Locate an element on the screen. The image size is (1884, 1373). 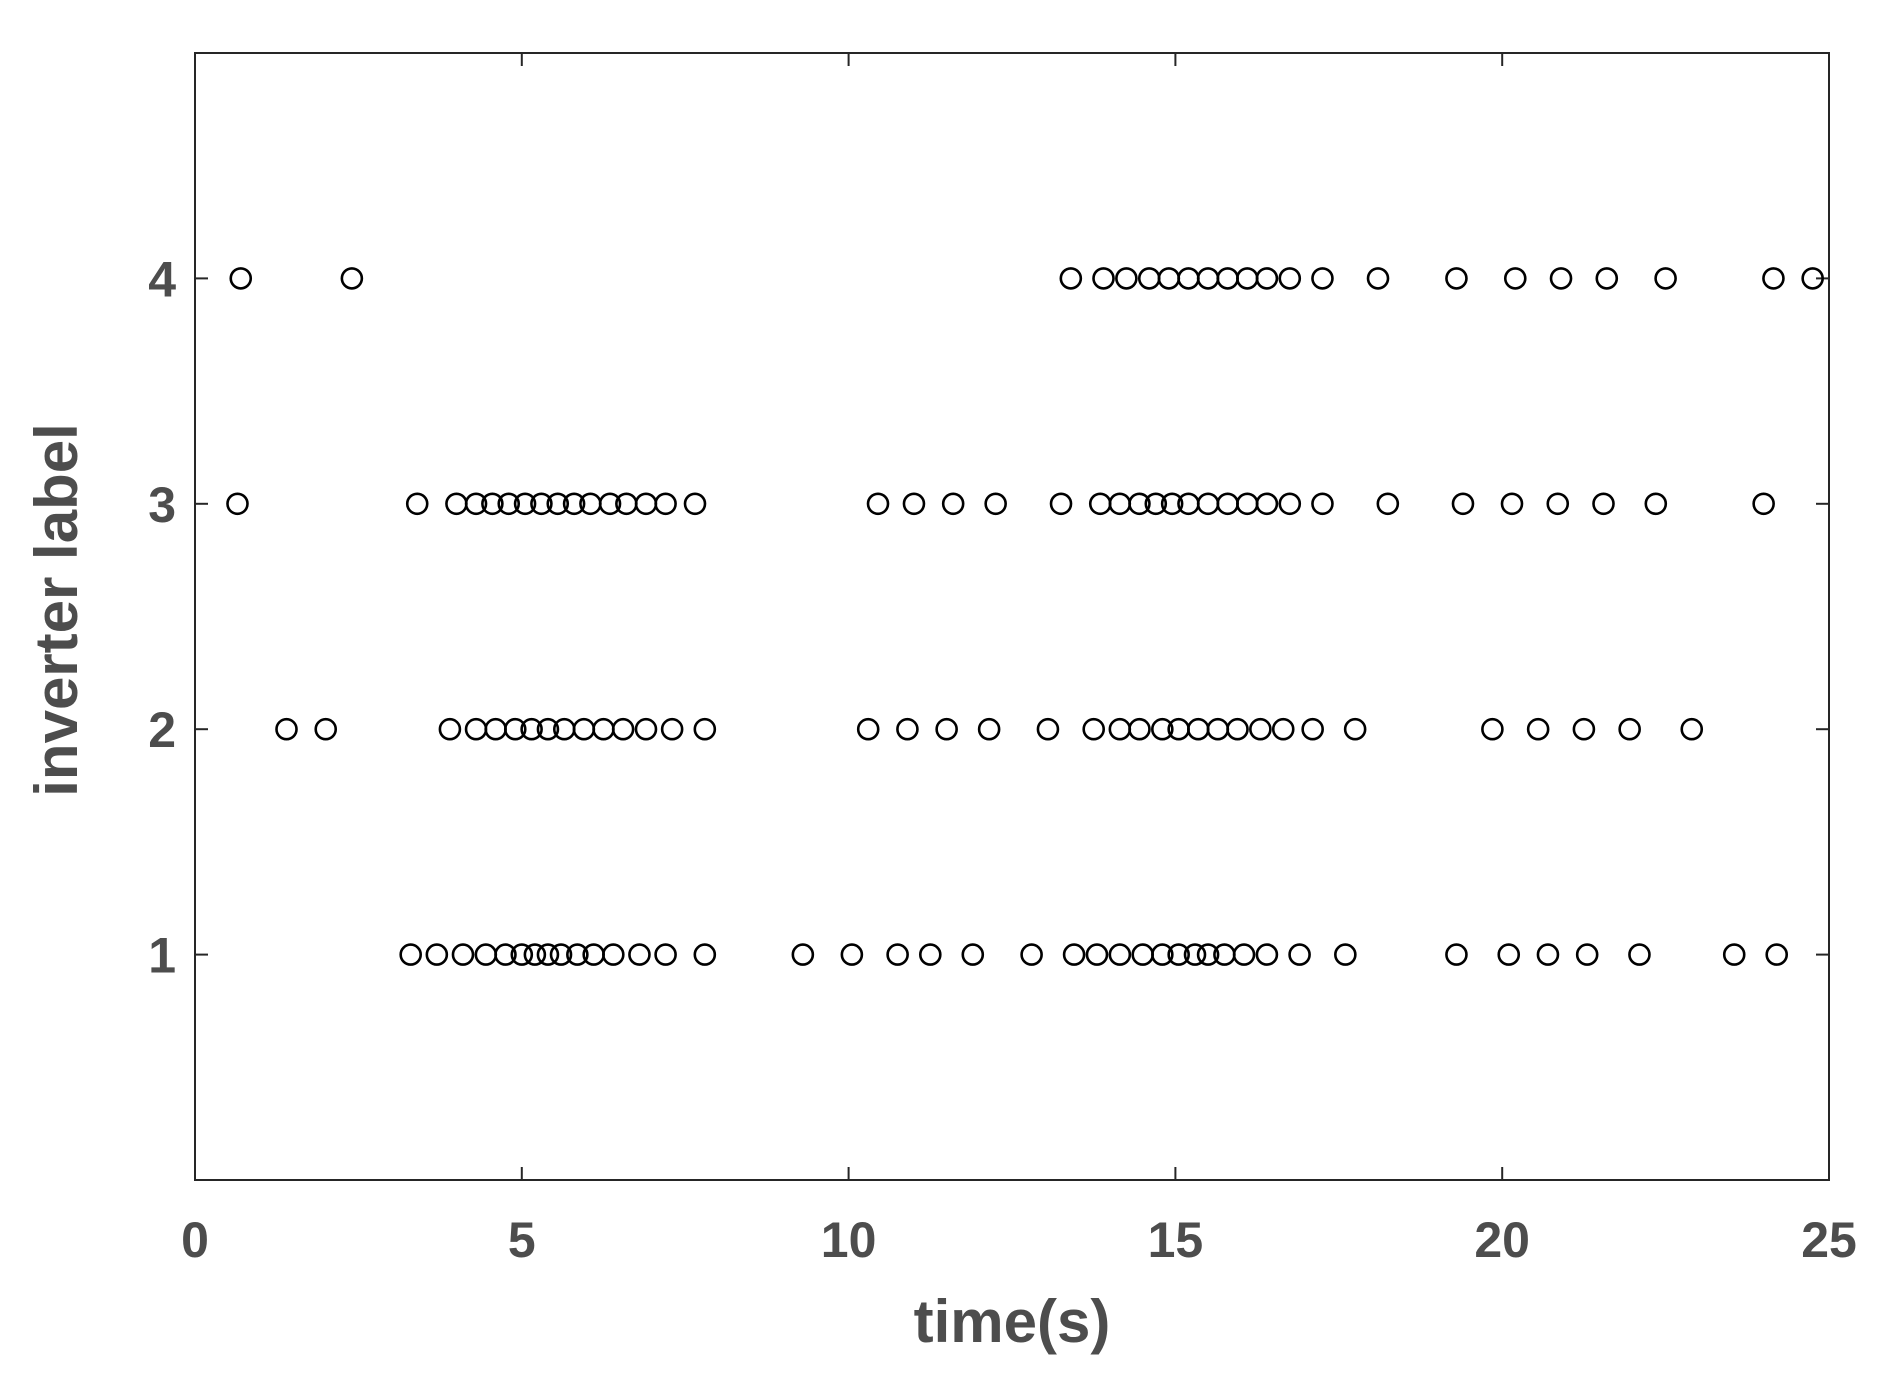
x-tick-label: 10 is located at coordinates (849, 1240).